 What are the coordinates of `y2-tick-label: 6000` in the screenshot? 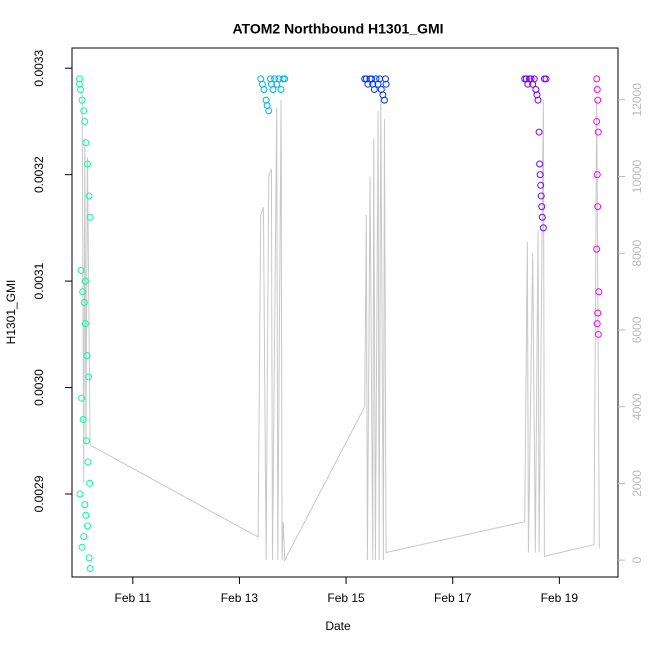 It's located at (637, 329).